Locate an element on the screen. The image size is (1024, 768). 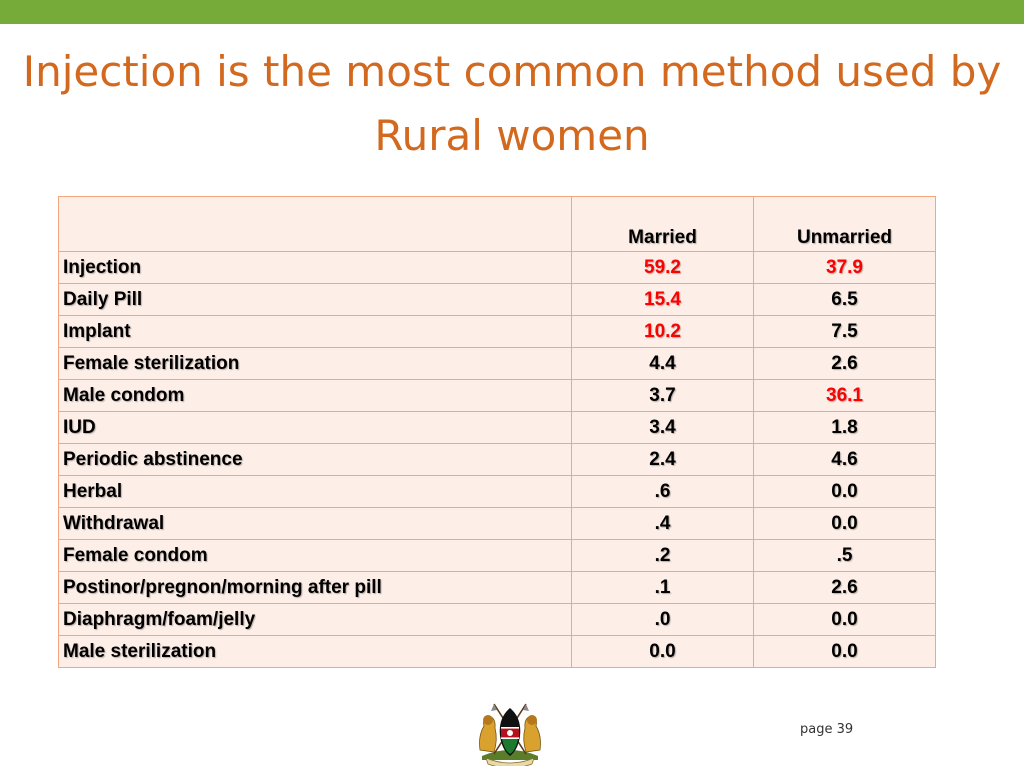
table-row: Injection 59.2 37.9 is located at coordinates (497, 267).